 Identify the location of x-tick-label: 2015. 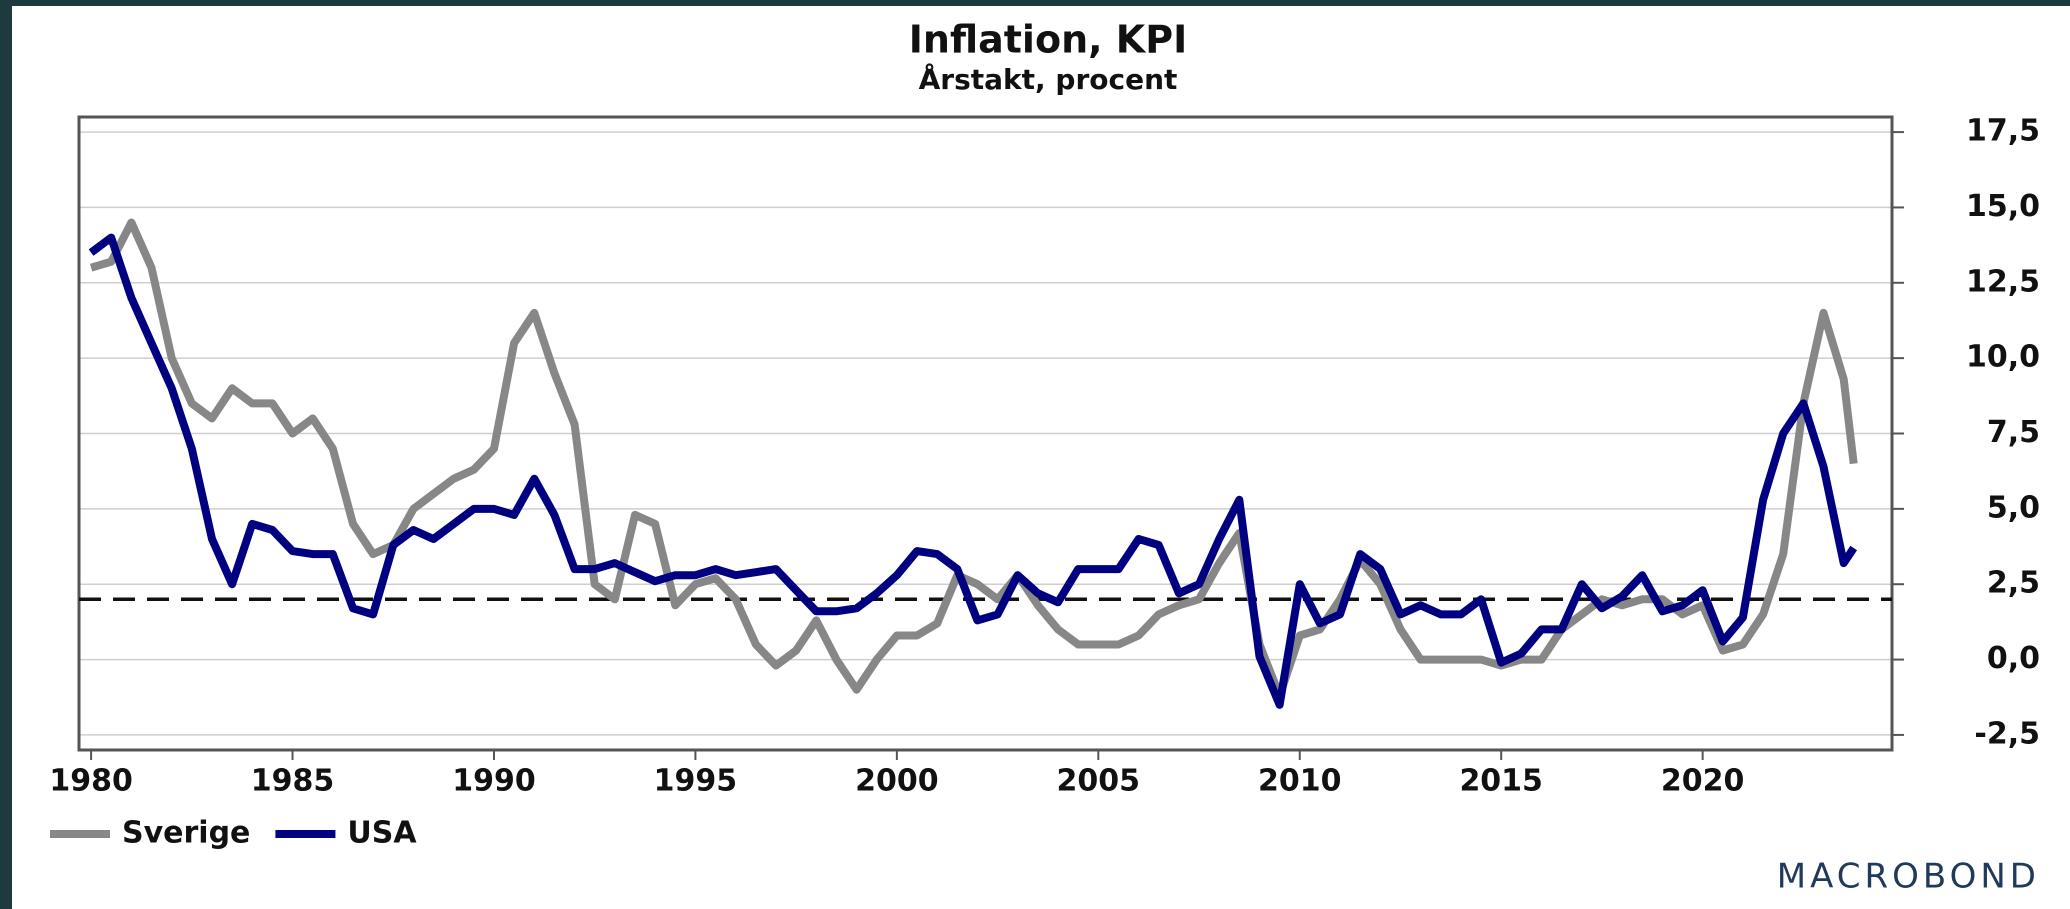
(1501, 781).